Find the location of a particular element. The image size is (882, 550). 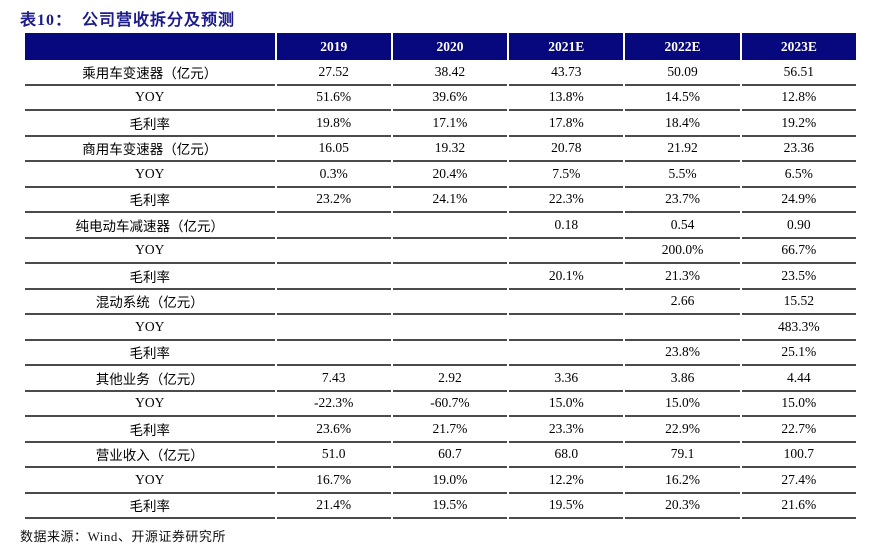

row-label: 纯电动车减速器（亿元） is located at coordinates (150, 226).